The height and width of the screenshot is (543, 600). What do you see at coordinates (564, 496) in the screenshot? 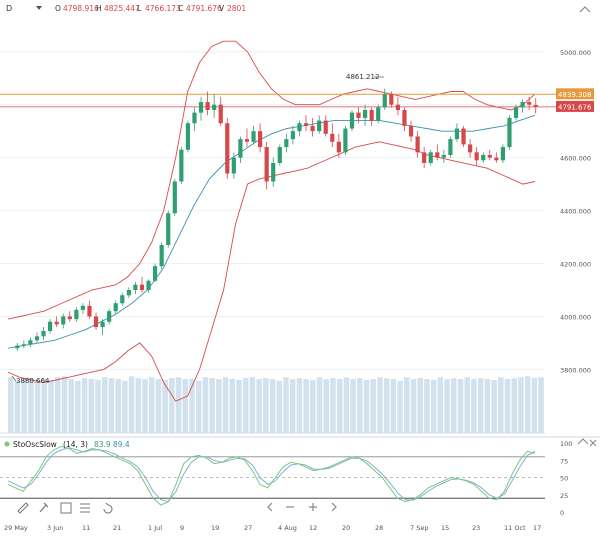
I see `stoch-tick-label: 25` at bounding box center [564, 496].